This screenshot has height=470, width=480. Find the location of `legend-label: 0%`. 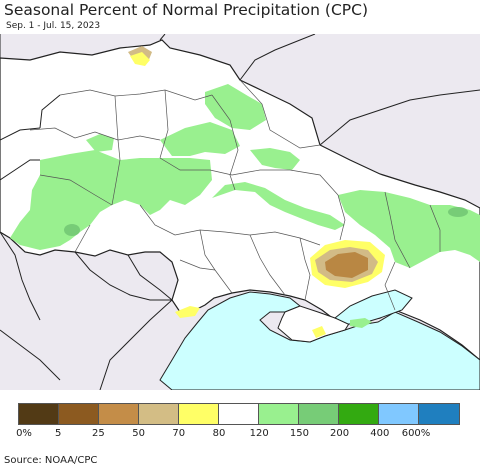

legend-label: 0% is located at coordinates (24, 433).